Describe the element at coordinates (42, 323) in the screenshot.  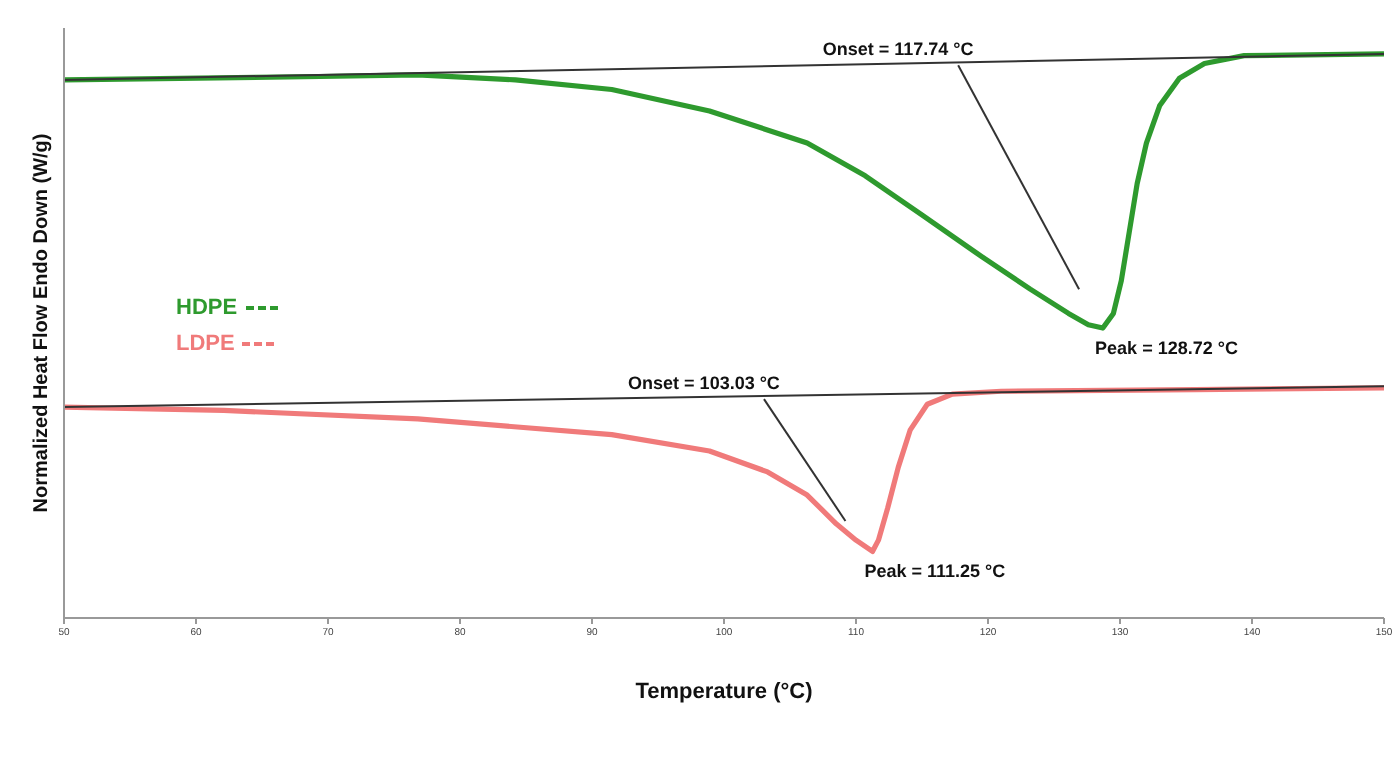
I see `y-axis-title: Normalized Heat Flow Endo Down (W/g)` at that location.